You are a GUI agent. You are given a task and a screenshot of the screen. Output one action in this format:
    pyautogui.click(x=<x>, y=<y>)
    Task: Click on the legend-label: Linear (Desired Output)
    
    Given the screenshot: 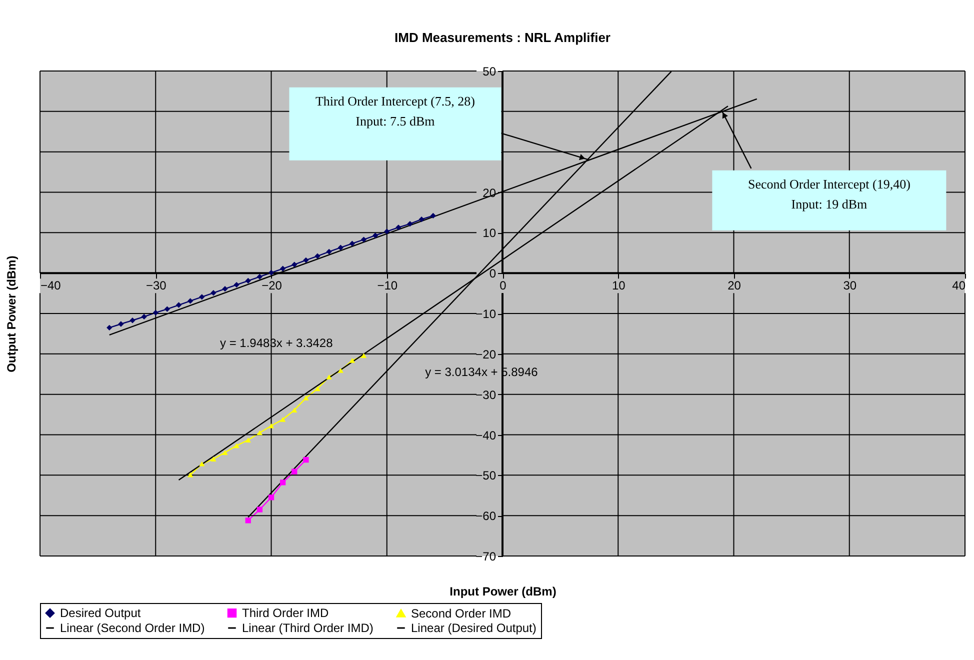 What is the action you would take?
    pyautogui.click(x=473, y=628)
    